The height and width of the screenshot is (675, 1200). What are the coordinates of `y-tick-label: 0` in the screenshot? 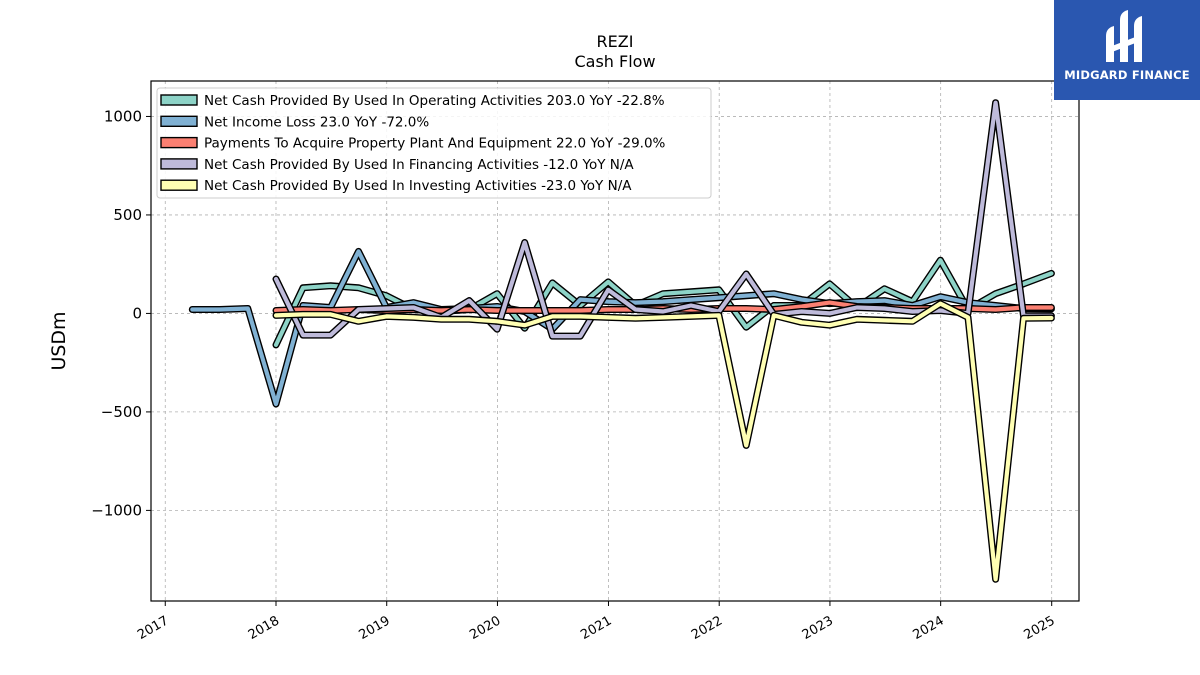 It's located at (137, 313).